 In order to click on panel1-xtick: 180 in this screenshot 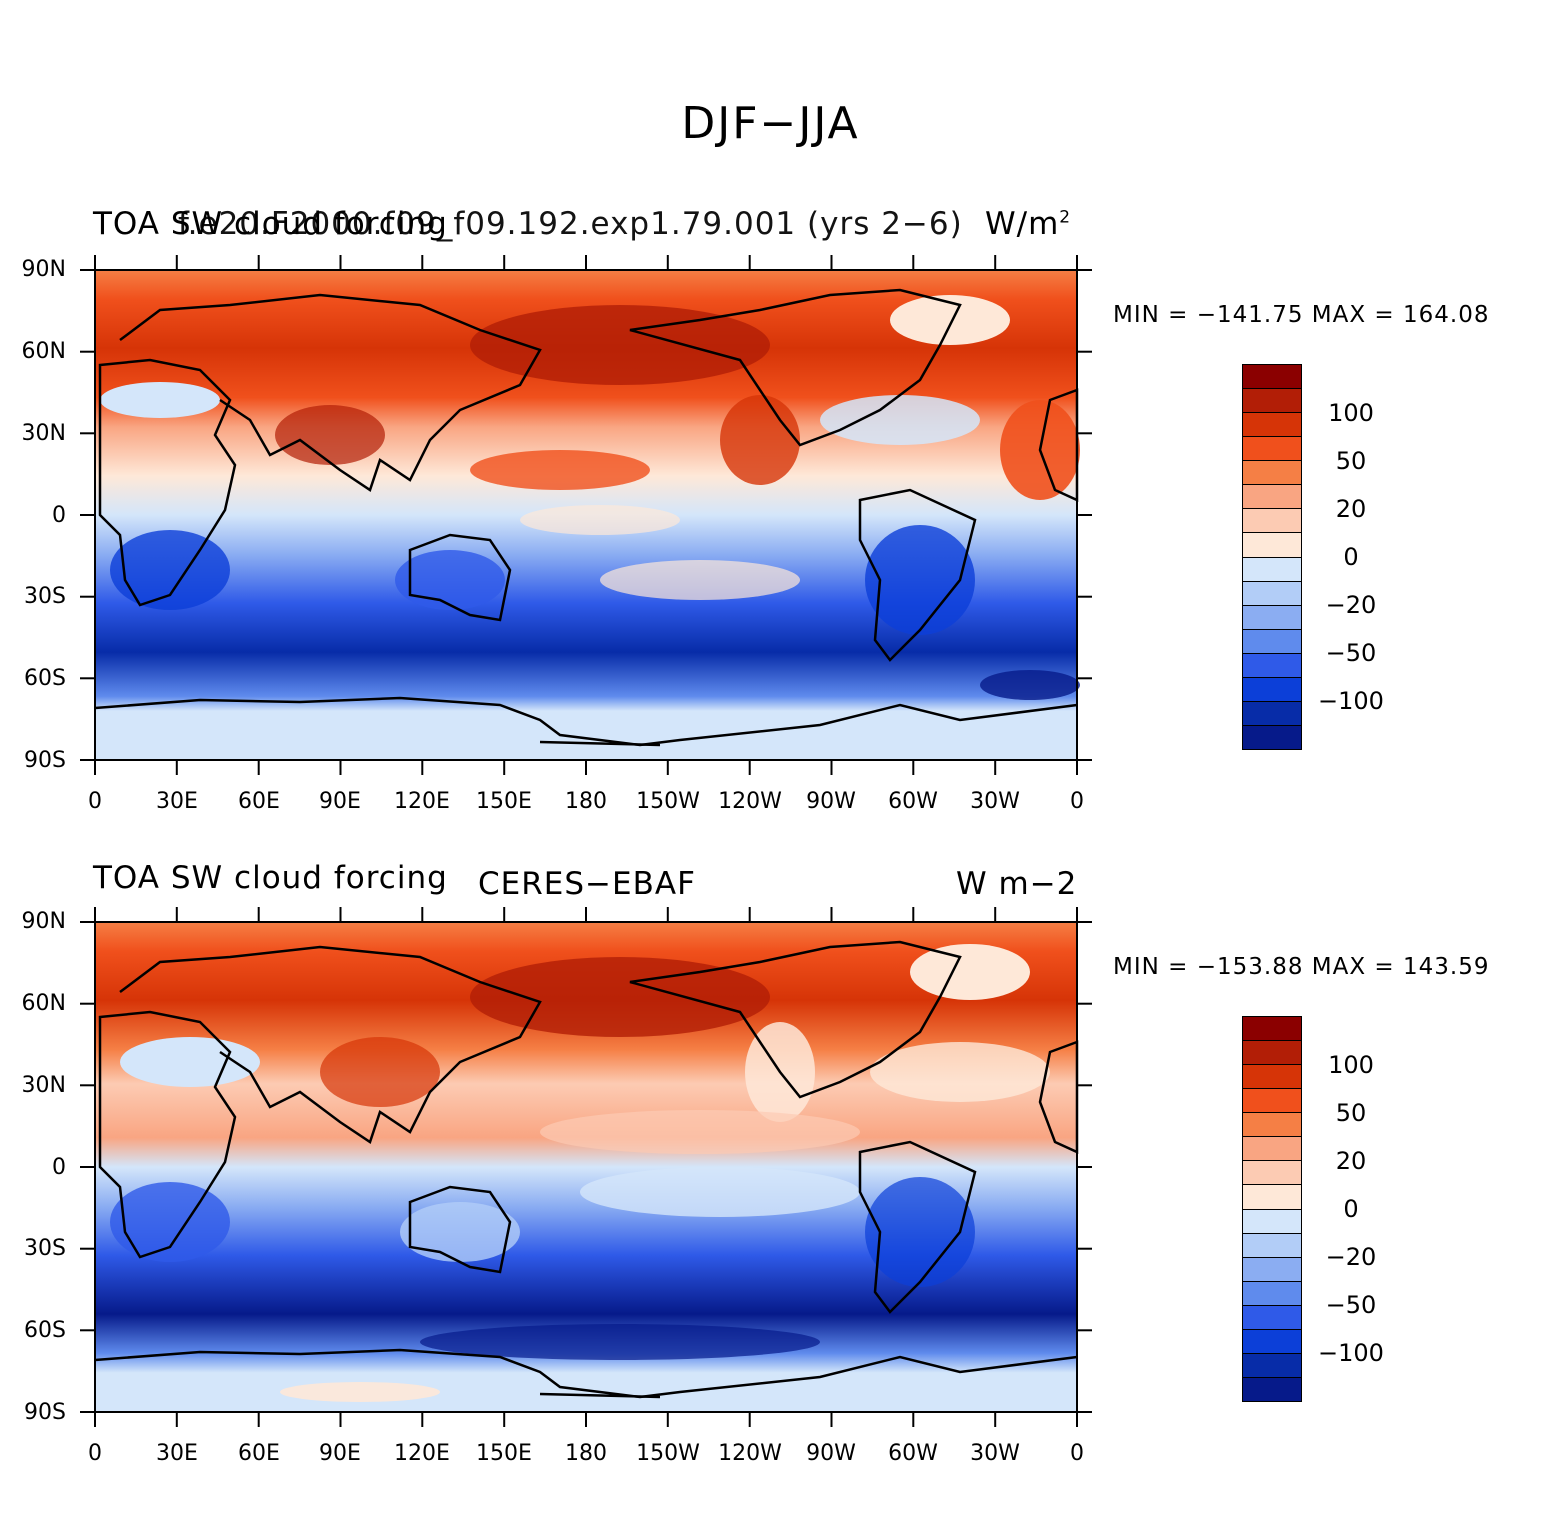, I will do `click(586, 801)`.